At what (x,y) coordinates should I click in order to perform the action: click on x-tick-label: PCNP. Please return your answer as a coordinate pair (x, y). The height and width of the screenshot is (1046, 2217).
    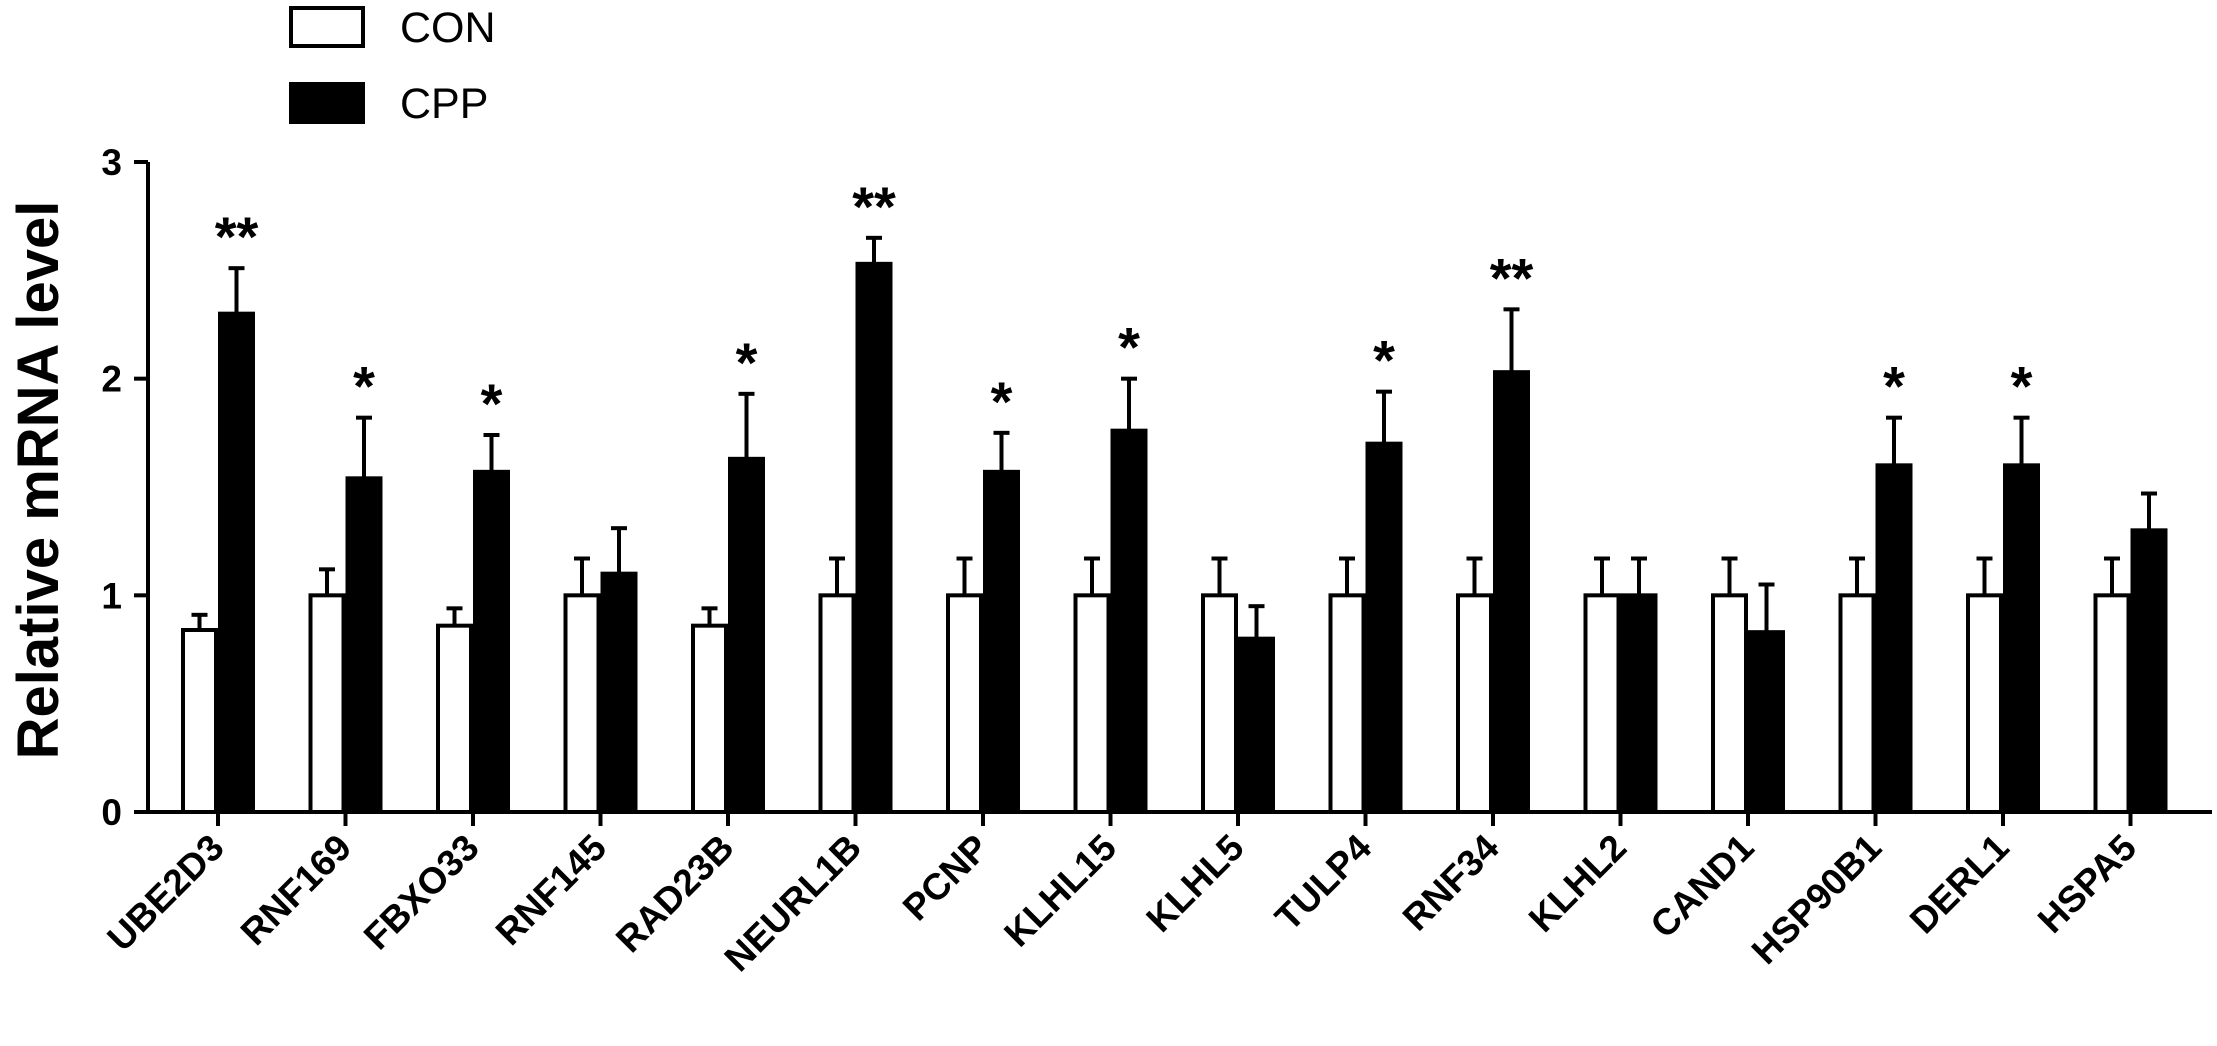
    Looking at the image, I should click on (946, 878).